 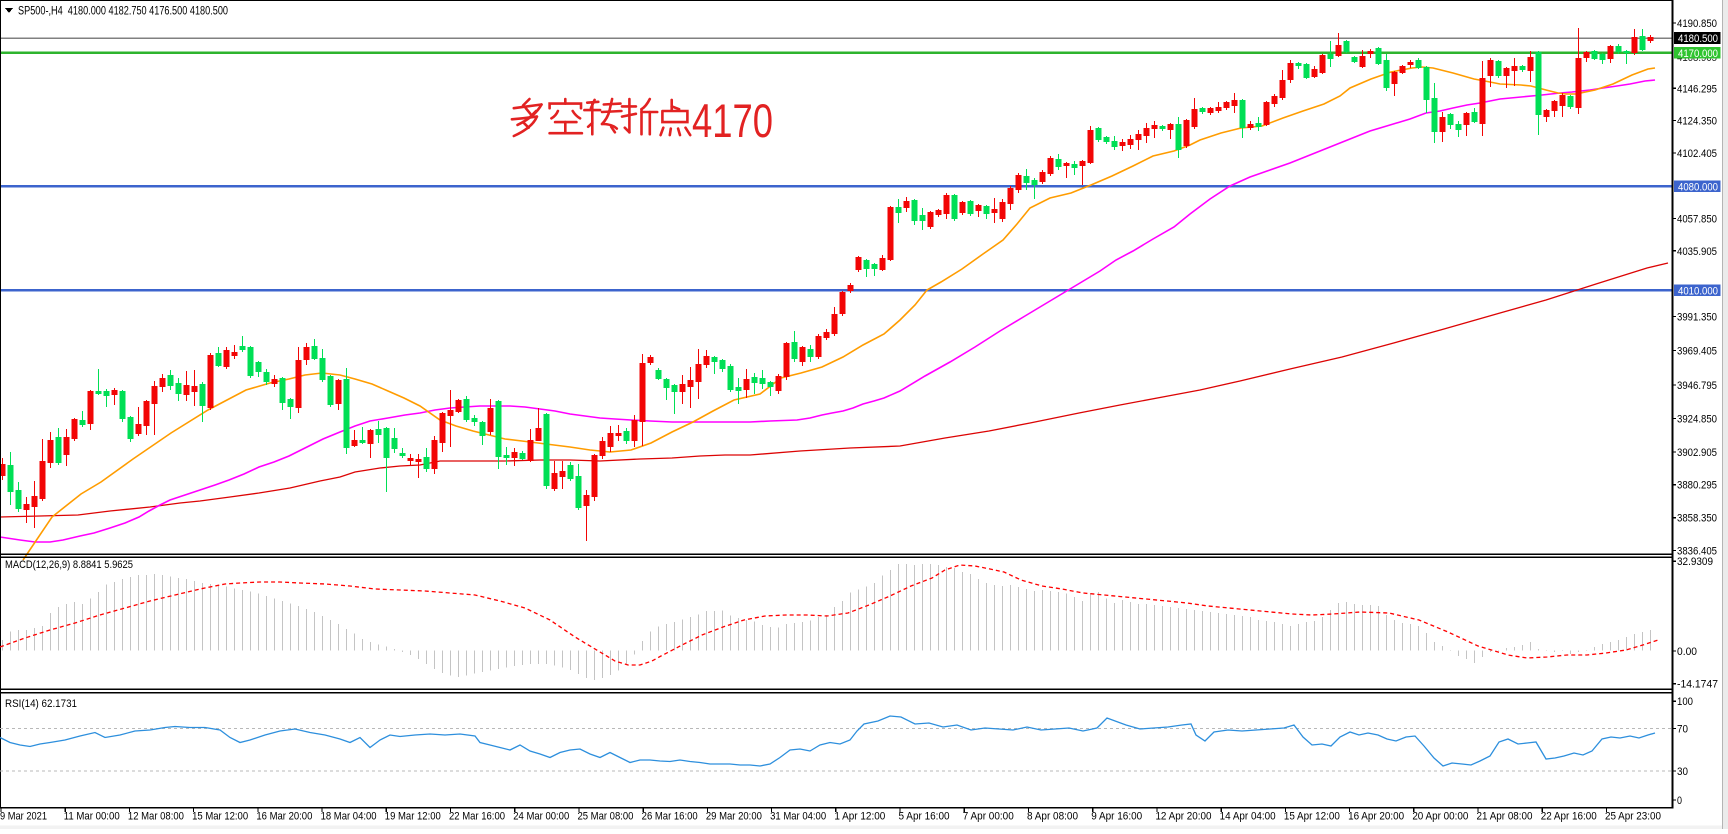 I want to click on svg-text: 3969.405, so click(x=1697, y=352).